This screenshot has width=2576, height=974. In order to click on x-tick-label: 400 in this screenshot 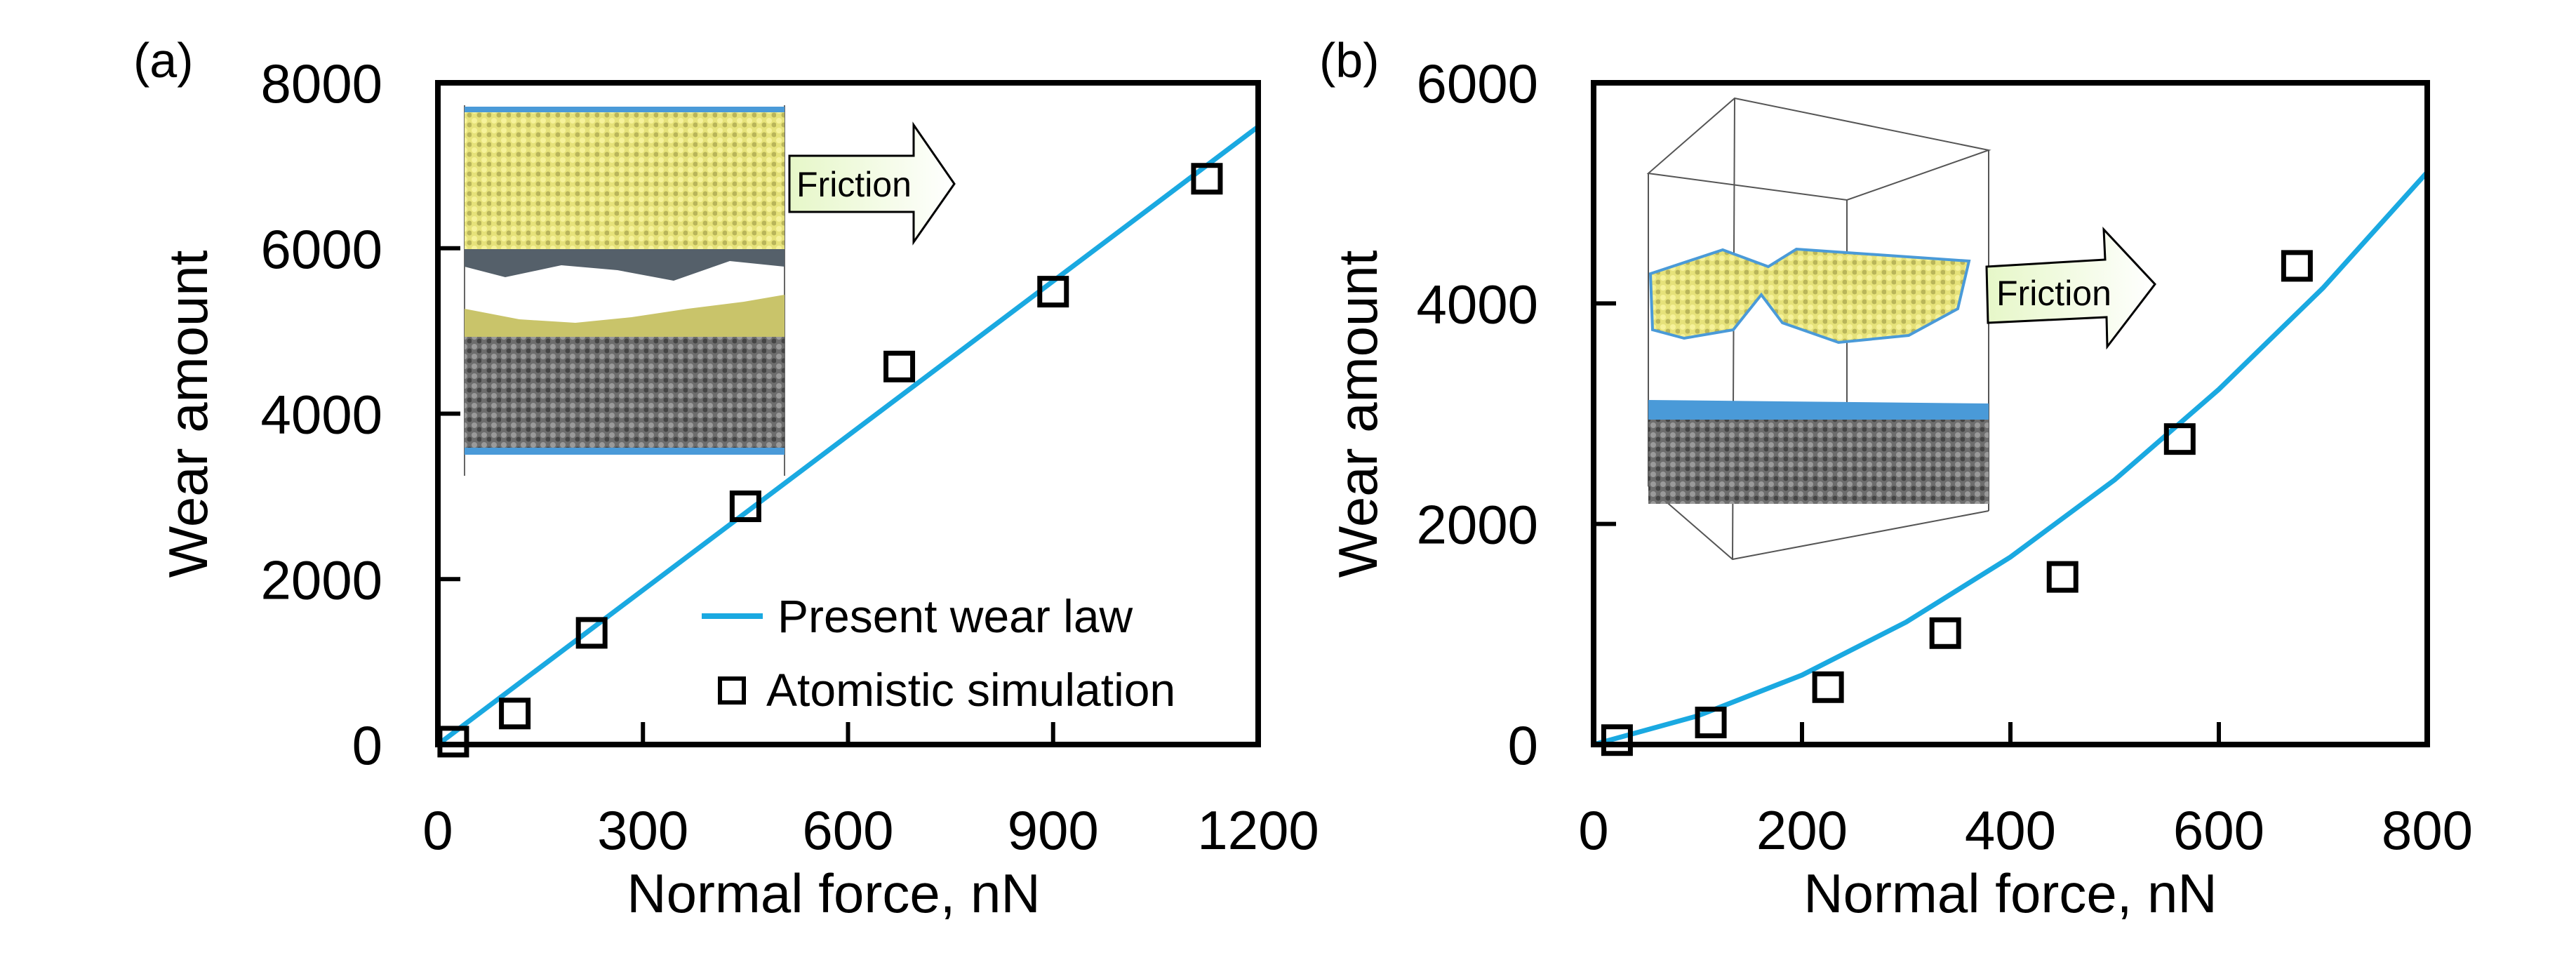, I will do `click(2010, 830)`.